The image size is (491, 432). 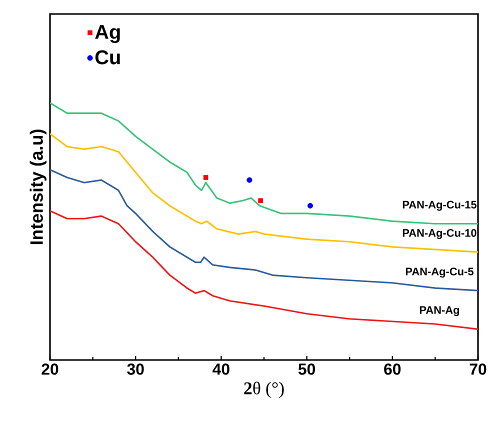 I want to click on series-label: PAN-Ag-Cu-15, so click(x=439, y=205).